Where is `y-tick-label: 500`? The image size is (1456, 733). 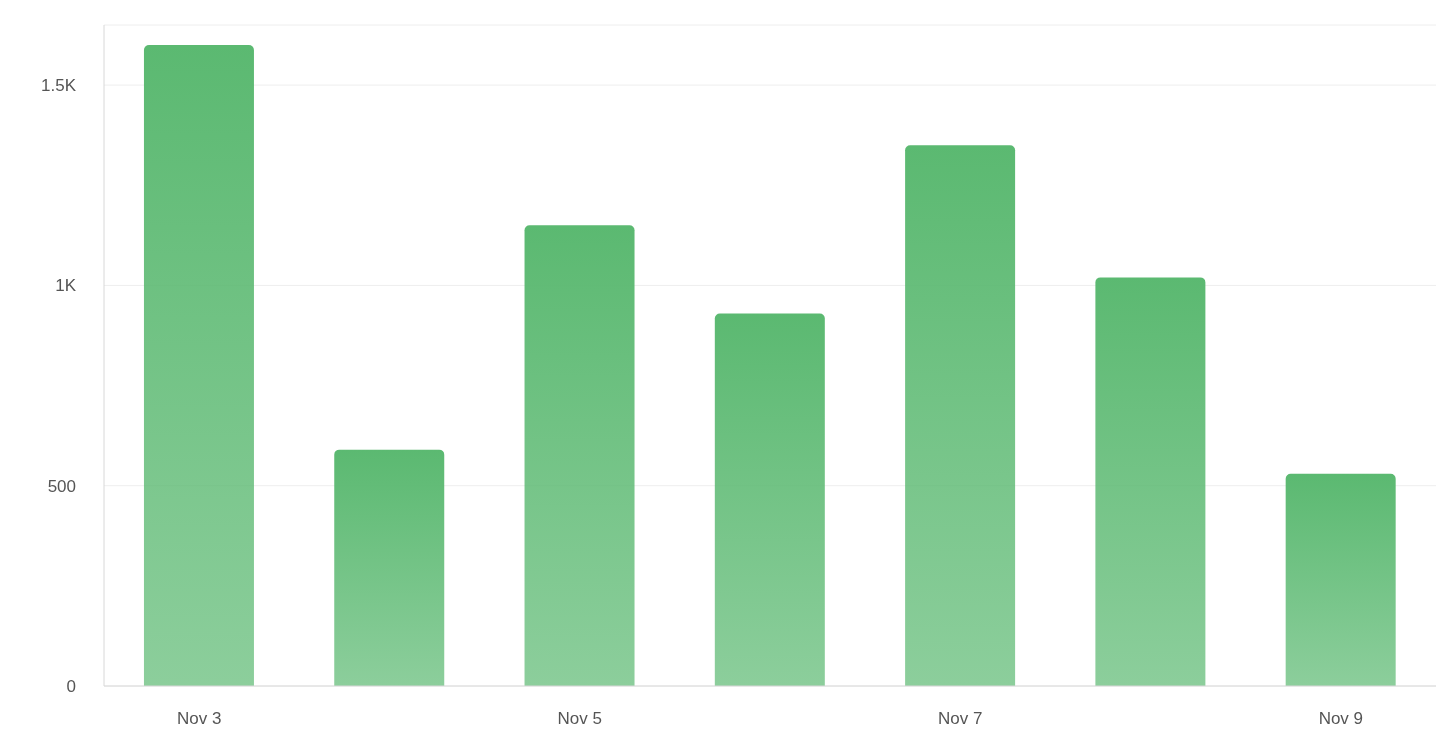
y-tick-label: 500 is located at coordinates (61, 486).